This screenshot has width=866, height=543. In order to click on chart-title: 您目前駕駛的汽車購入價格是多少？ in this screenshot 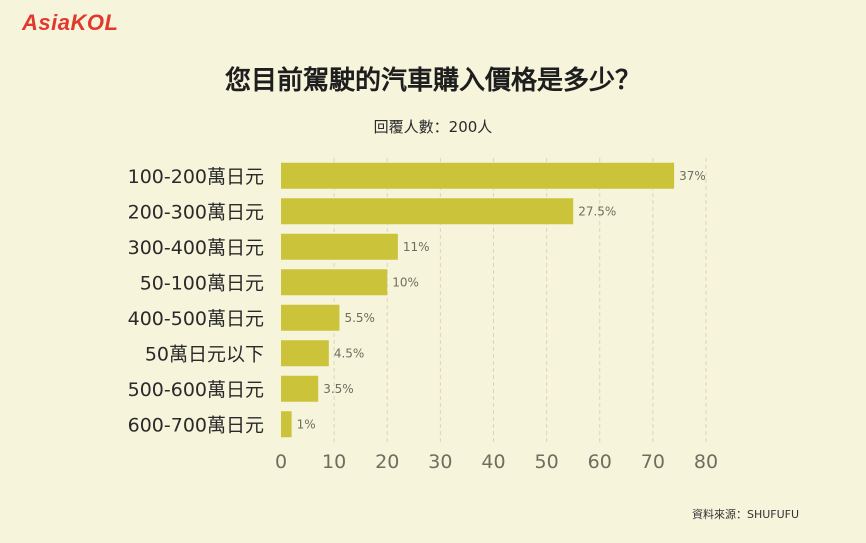, I will do `click(432, 81)`.